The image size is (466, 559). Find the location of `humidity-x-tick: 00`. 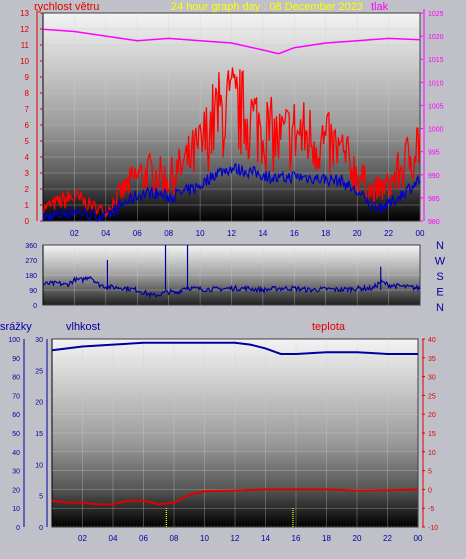

humidity-x-tick: 00 is located at coordinates (418, 538).